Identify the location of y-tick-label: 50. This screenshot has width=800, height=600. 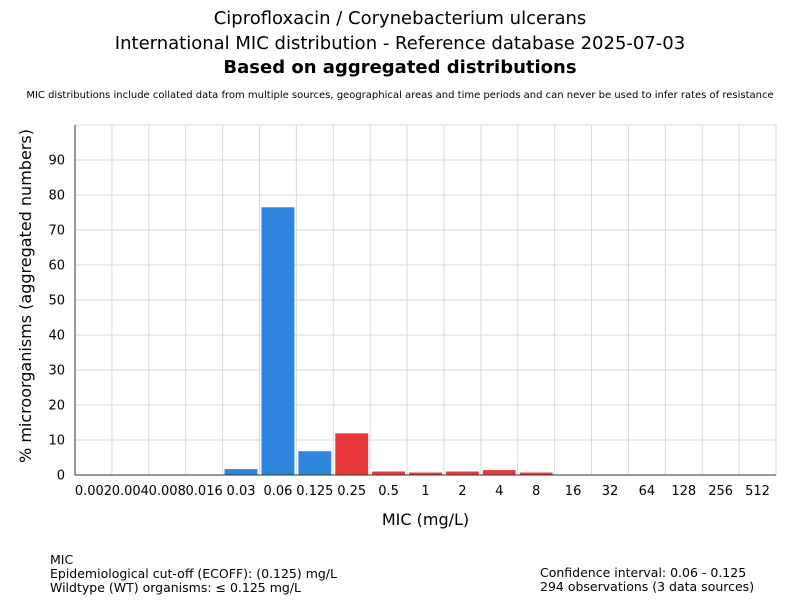
(56, 301).